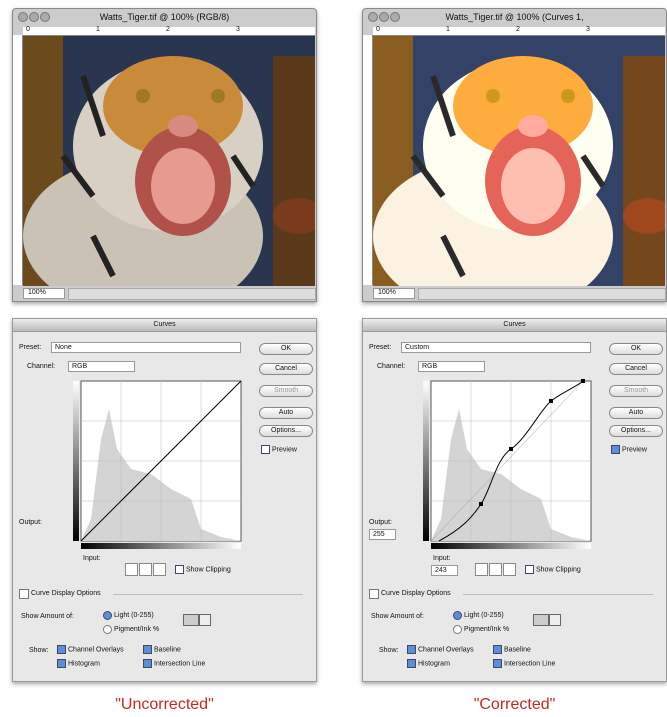 The image size is (667, 717). What do you see at coordinates (137, 629) in the screenshot?
I see `radio-label: Pigment/Ink %` at bounding box center [137, 629].